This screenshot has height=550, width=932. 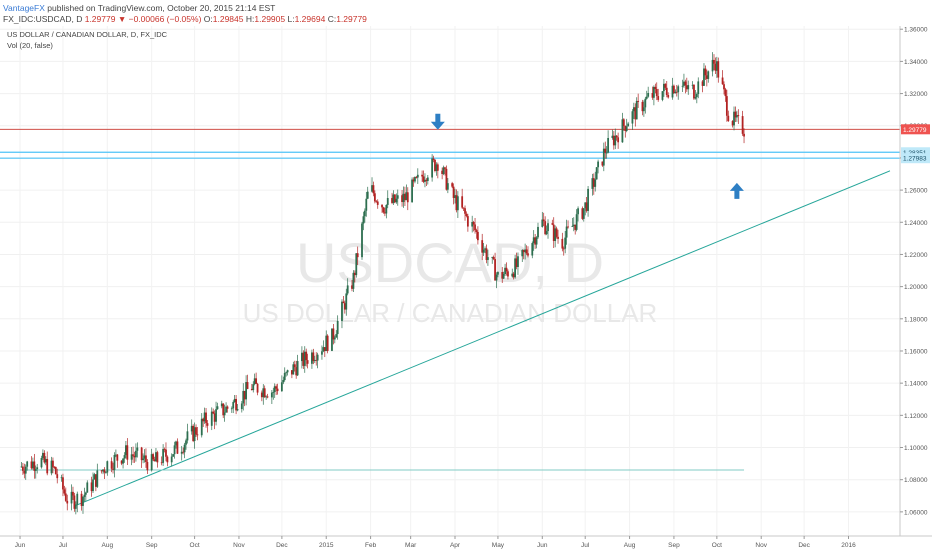 I want to click on arrows, so click(x=587, y=156).